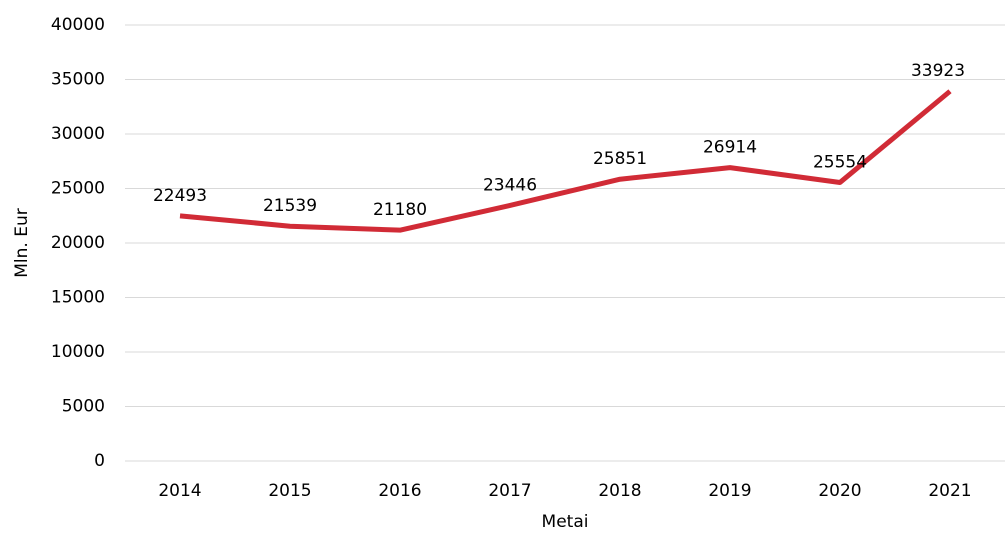  I want to click on data-label: 23446, so click(510, 185).